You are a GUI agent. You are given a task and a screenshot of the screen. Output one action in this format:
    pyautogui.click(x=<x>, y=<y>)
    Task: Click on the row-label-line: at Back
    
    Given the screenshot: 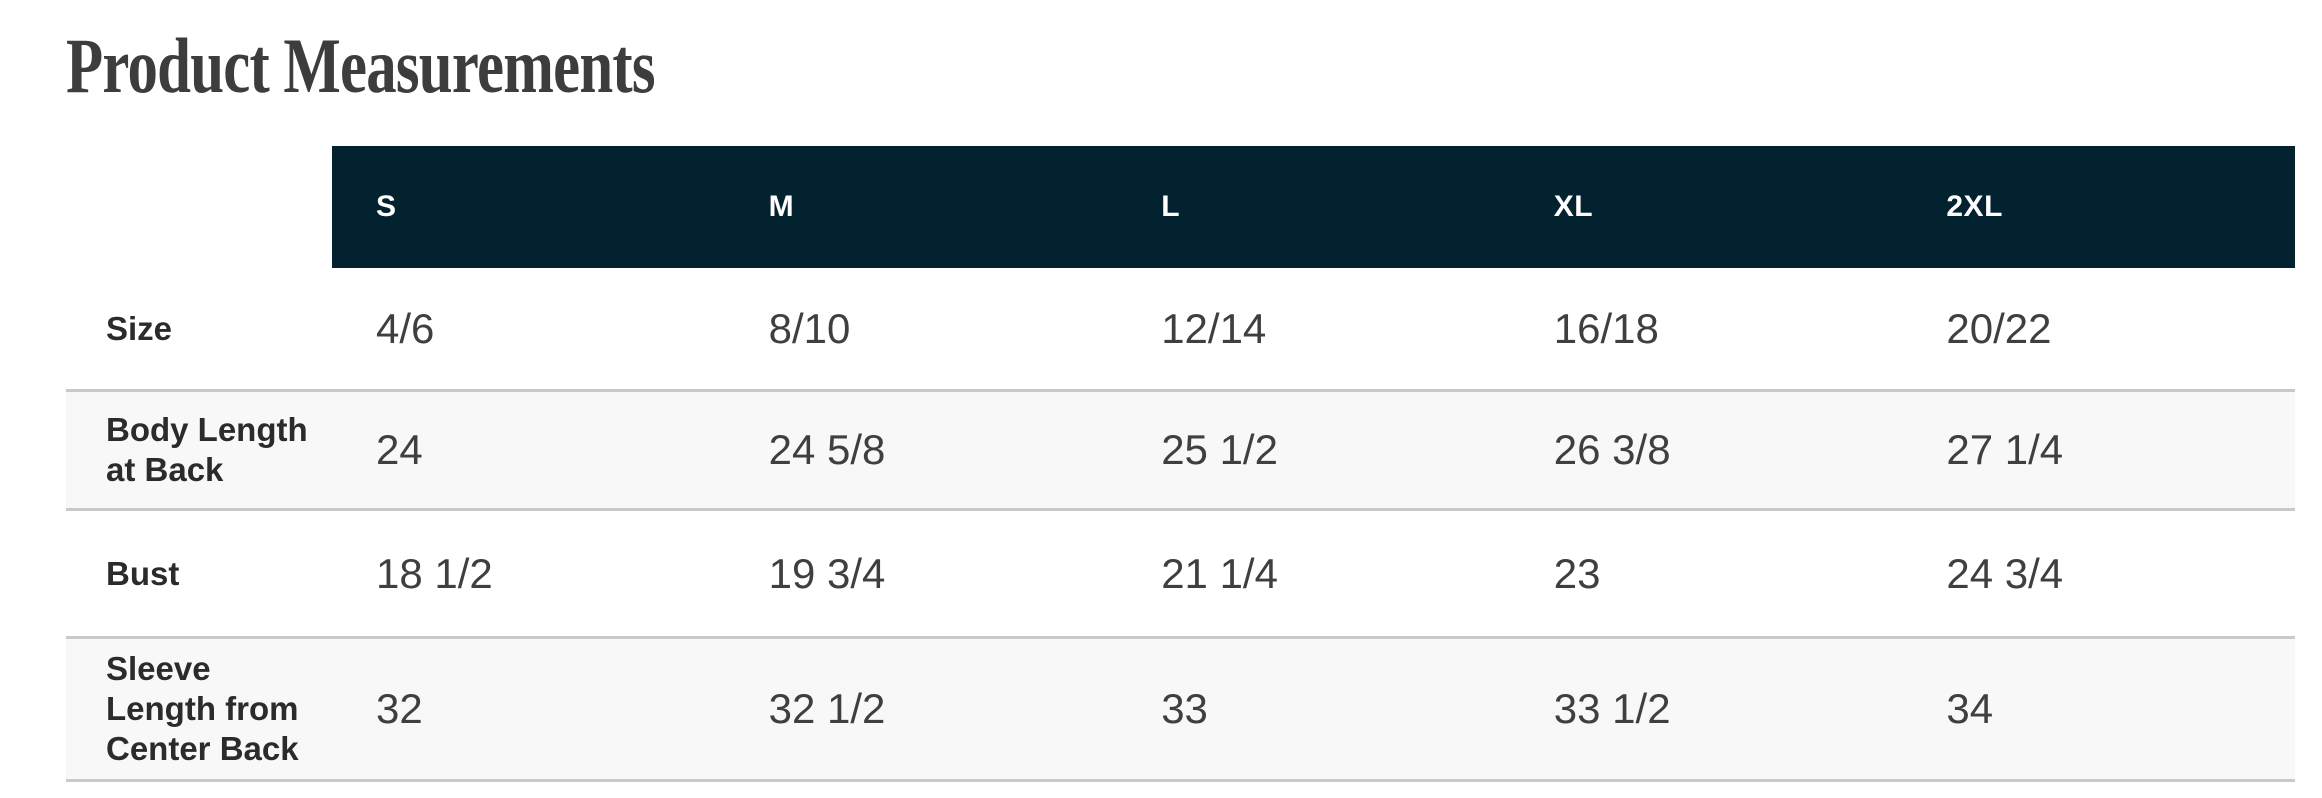 What is the action you would take?
    pyautogui.click(x=165, y=469)
    